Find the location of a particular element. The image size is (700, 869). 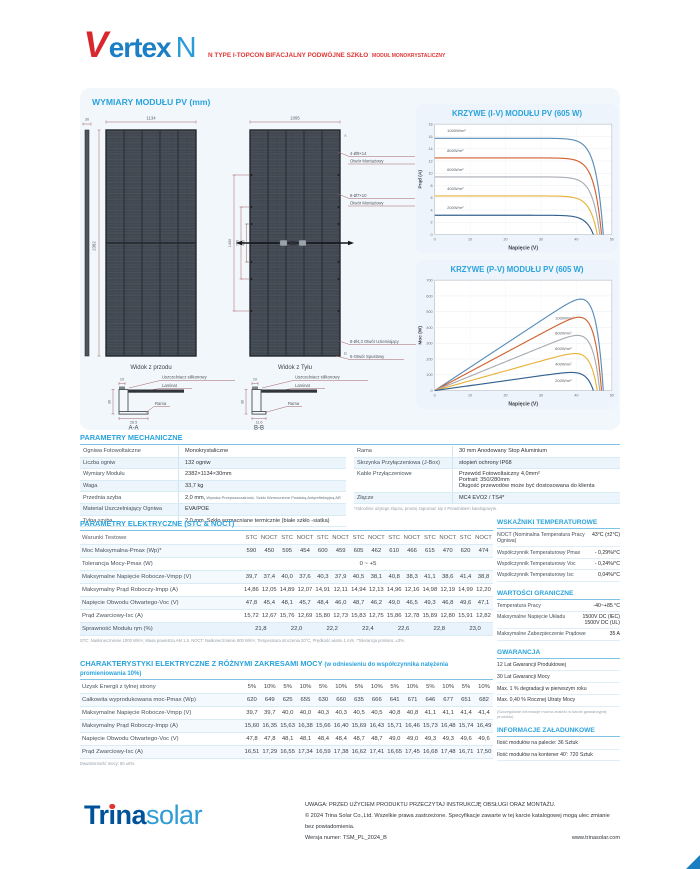

value-cell: 48,7 is located at coordinates (376, 739).